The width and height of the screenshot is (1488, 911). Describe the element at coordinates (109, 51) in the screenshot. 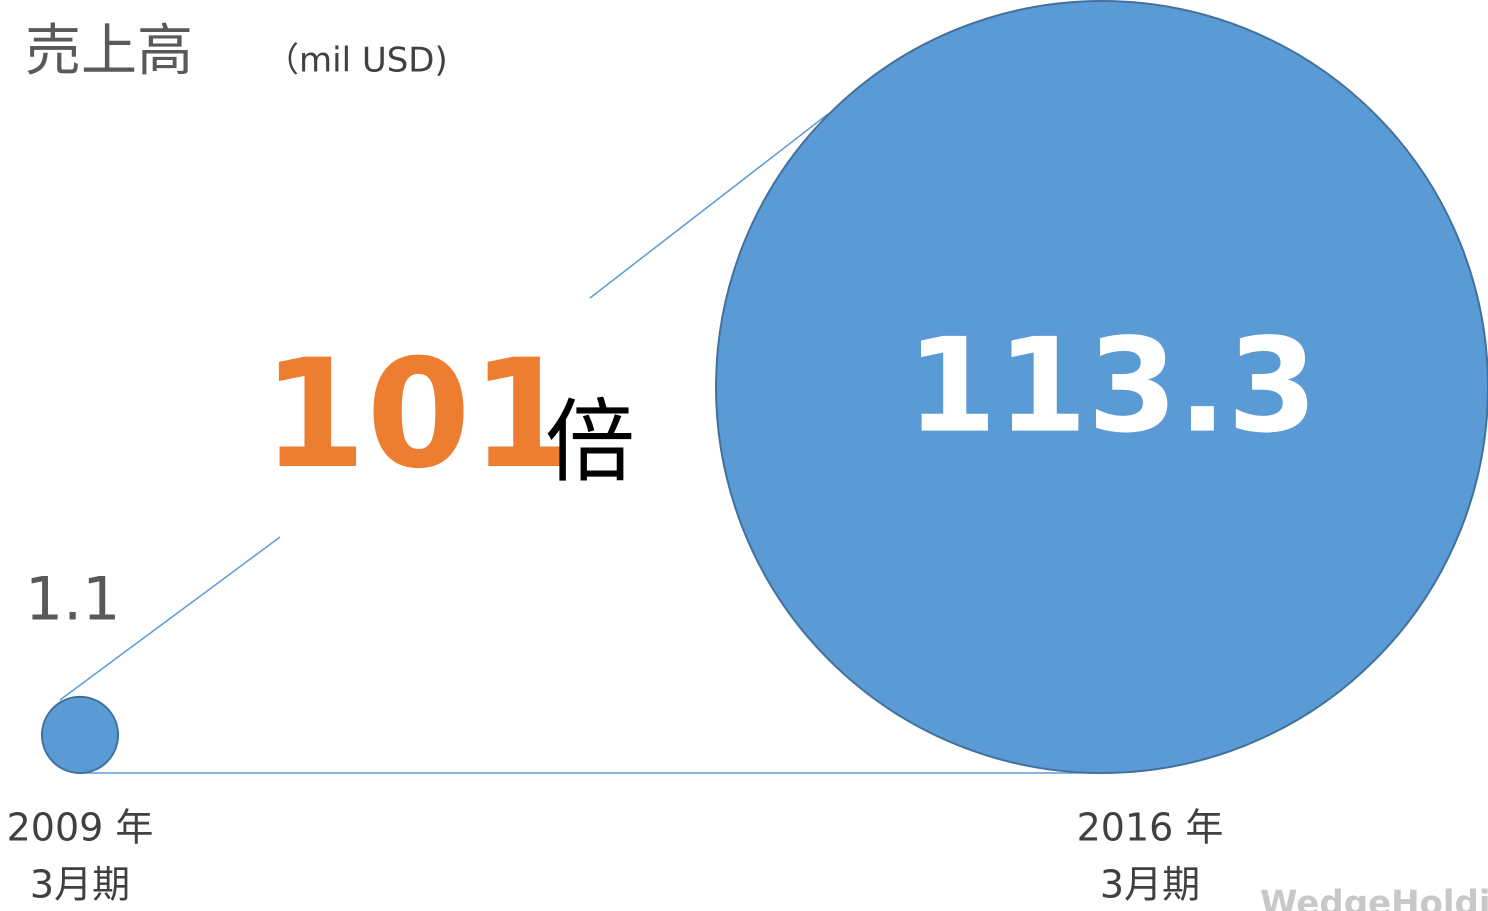

I see `chart-title: 売上高` at that location.